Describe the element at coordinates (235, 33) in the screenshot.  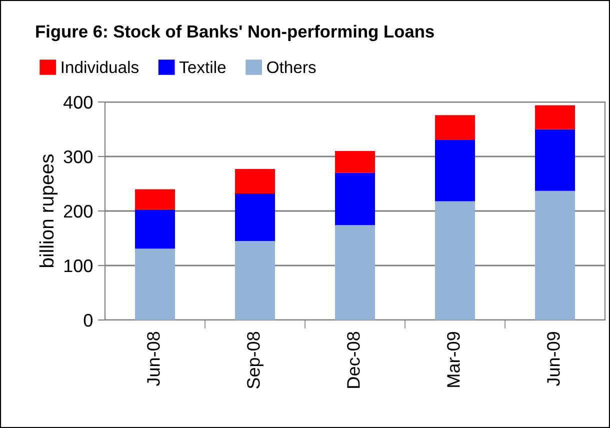
I see `chart-title: Figure 6: Stock of Banks' Non-performing Loans` at that location.